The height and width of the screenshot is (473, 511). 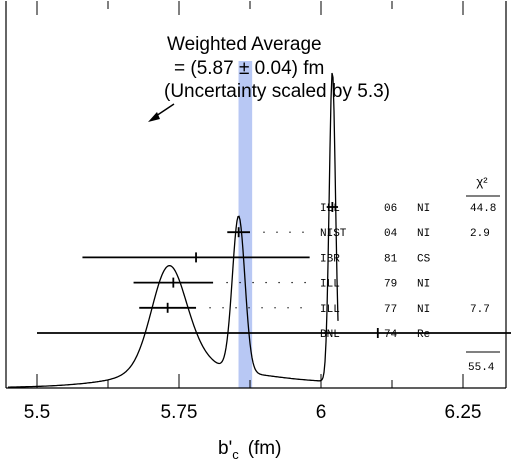 What do you see at coordinates (483, 209) in the screenshot?
I see `table-cell: 44.8` at bounding box center [483, 209].